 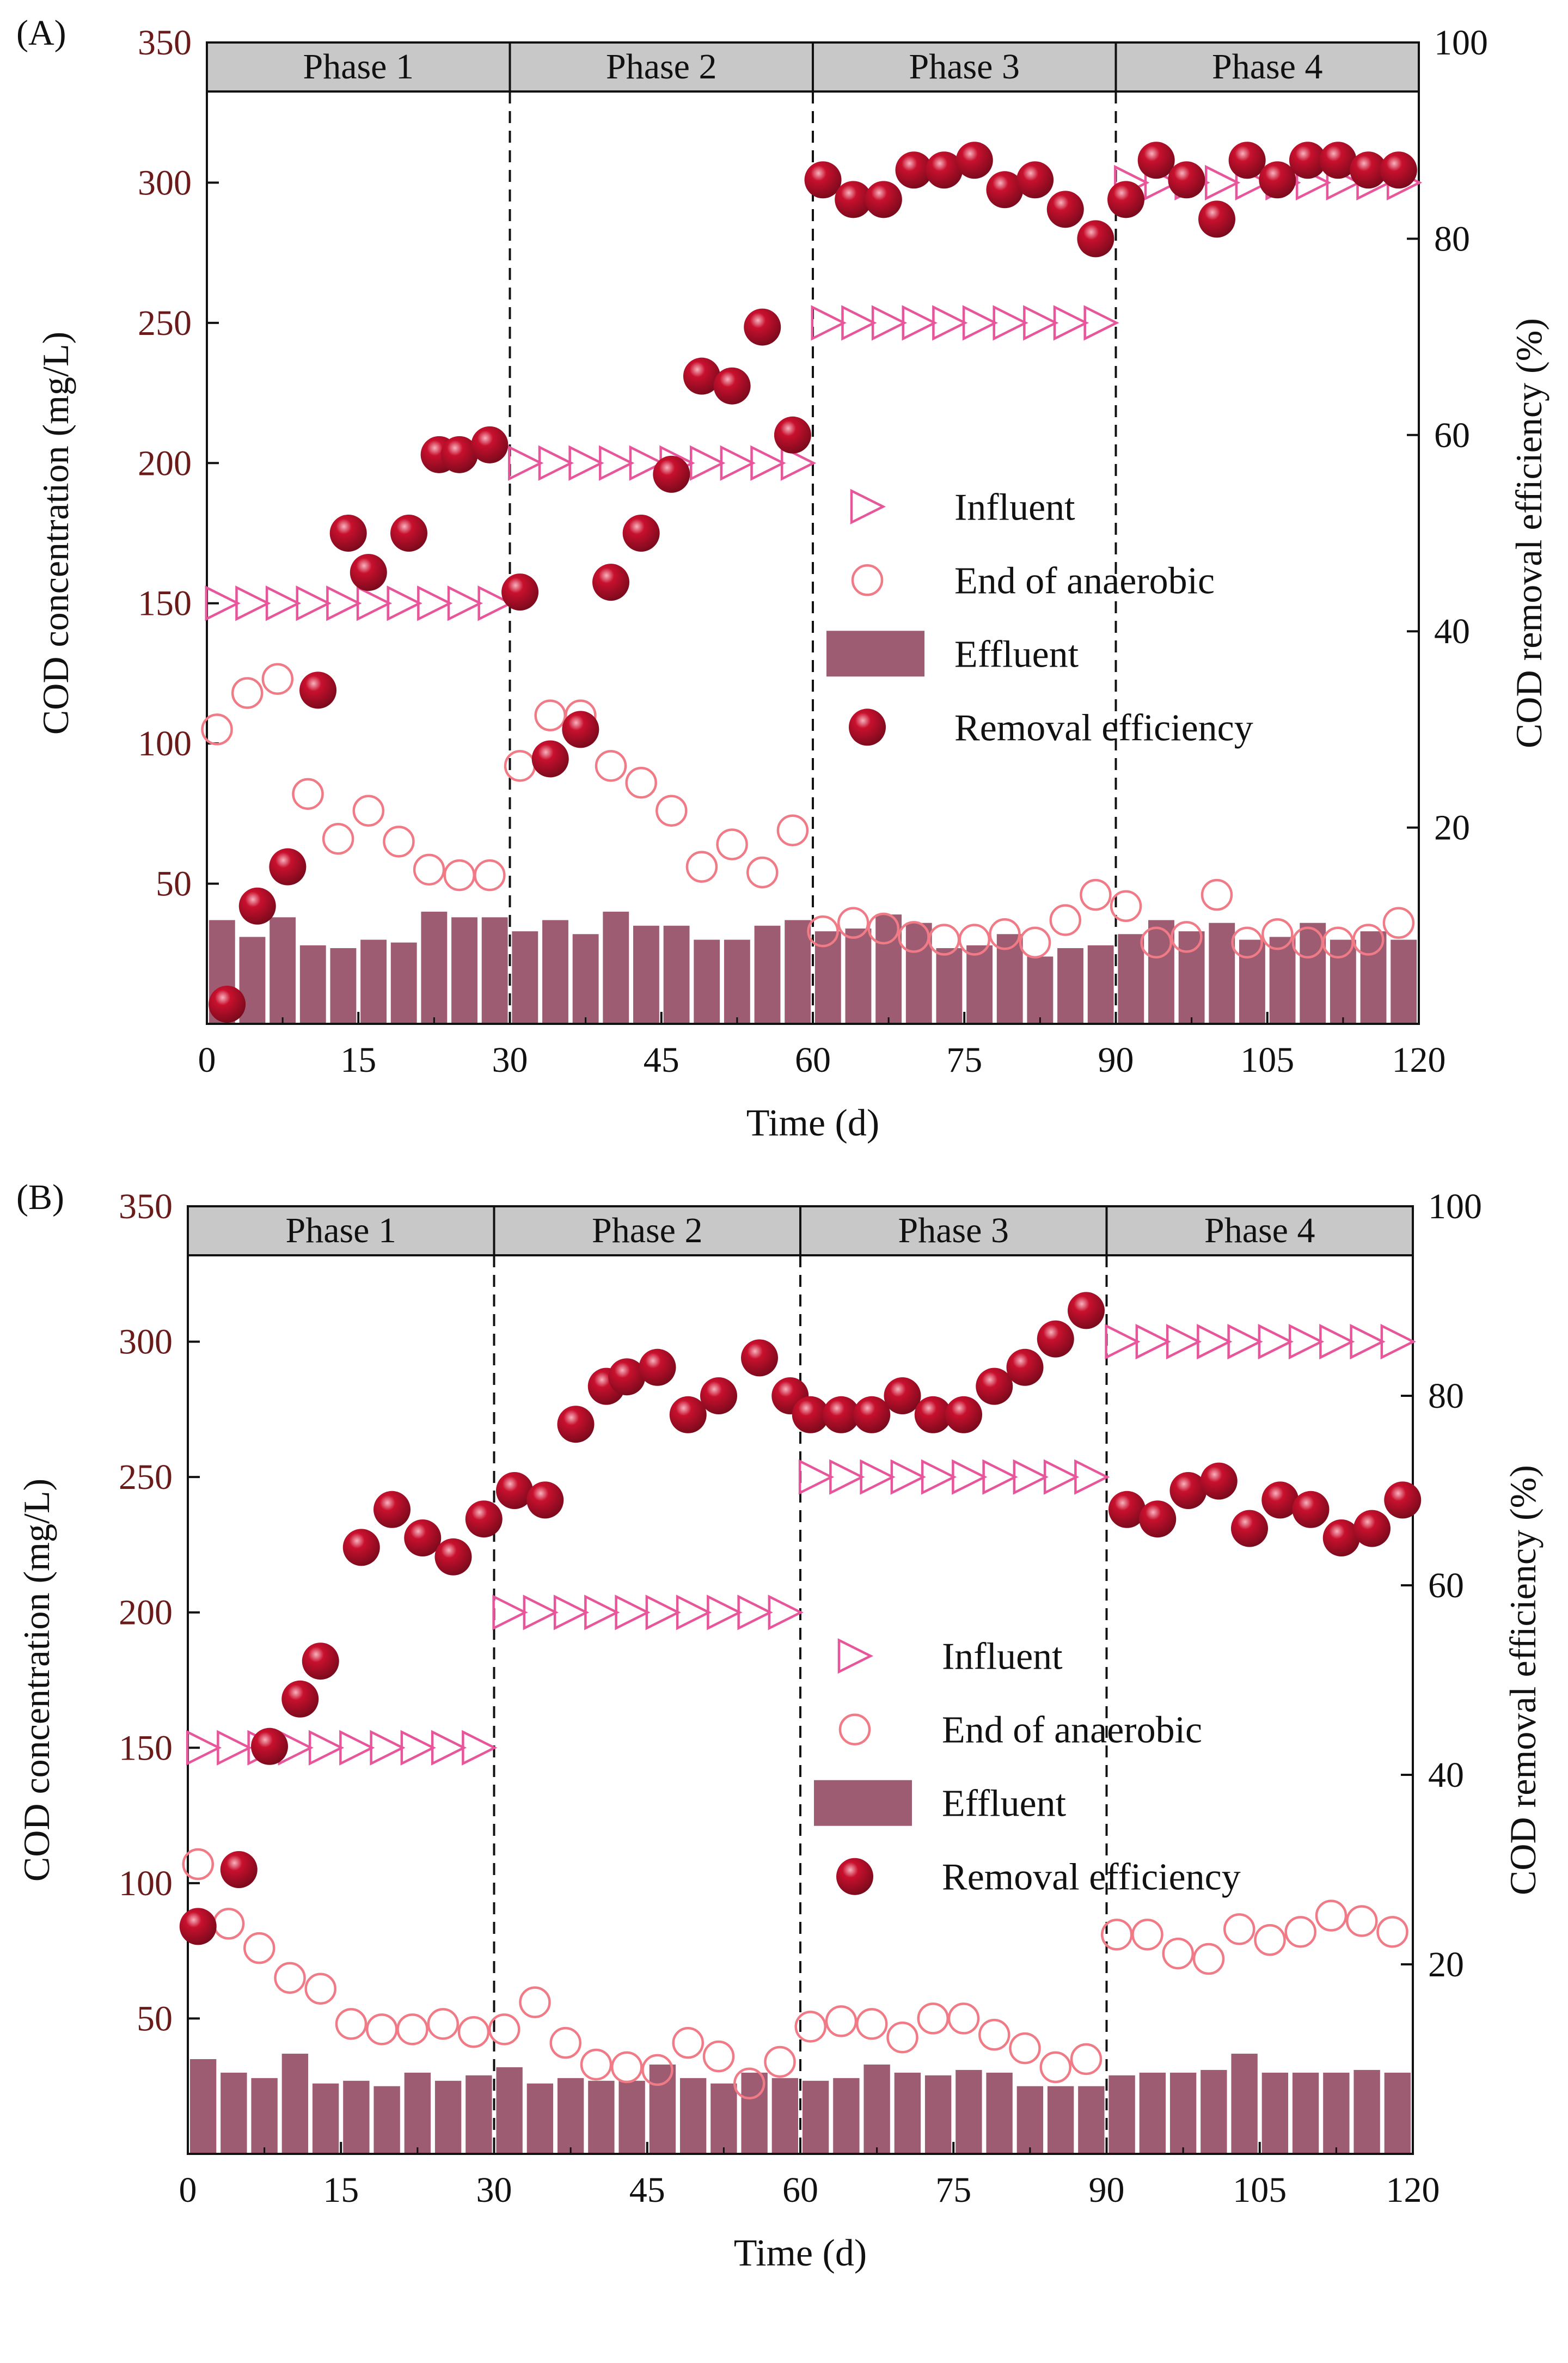 What do you see at coordinates (1452, 239) in the screenshot?
I see `y-right-tick-label: 80` at bounding box center [1452, 239].